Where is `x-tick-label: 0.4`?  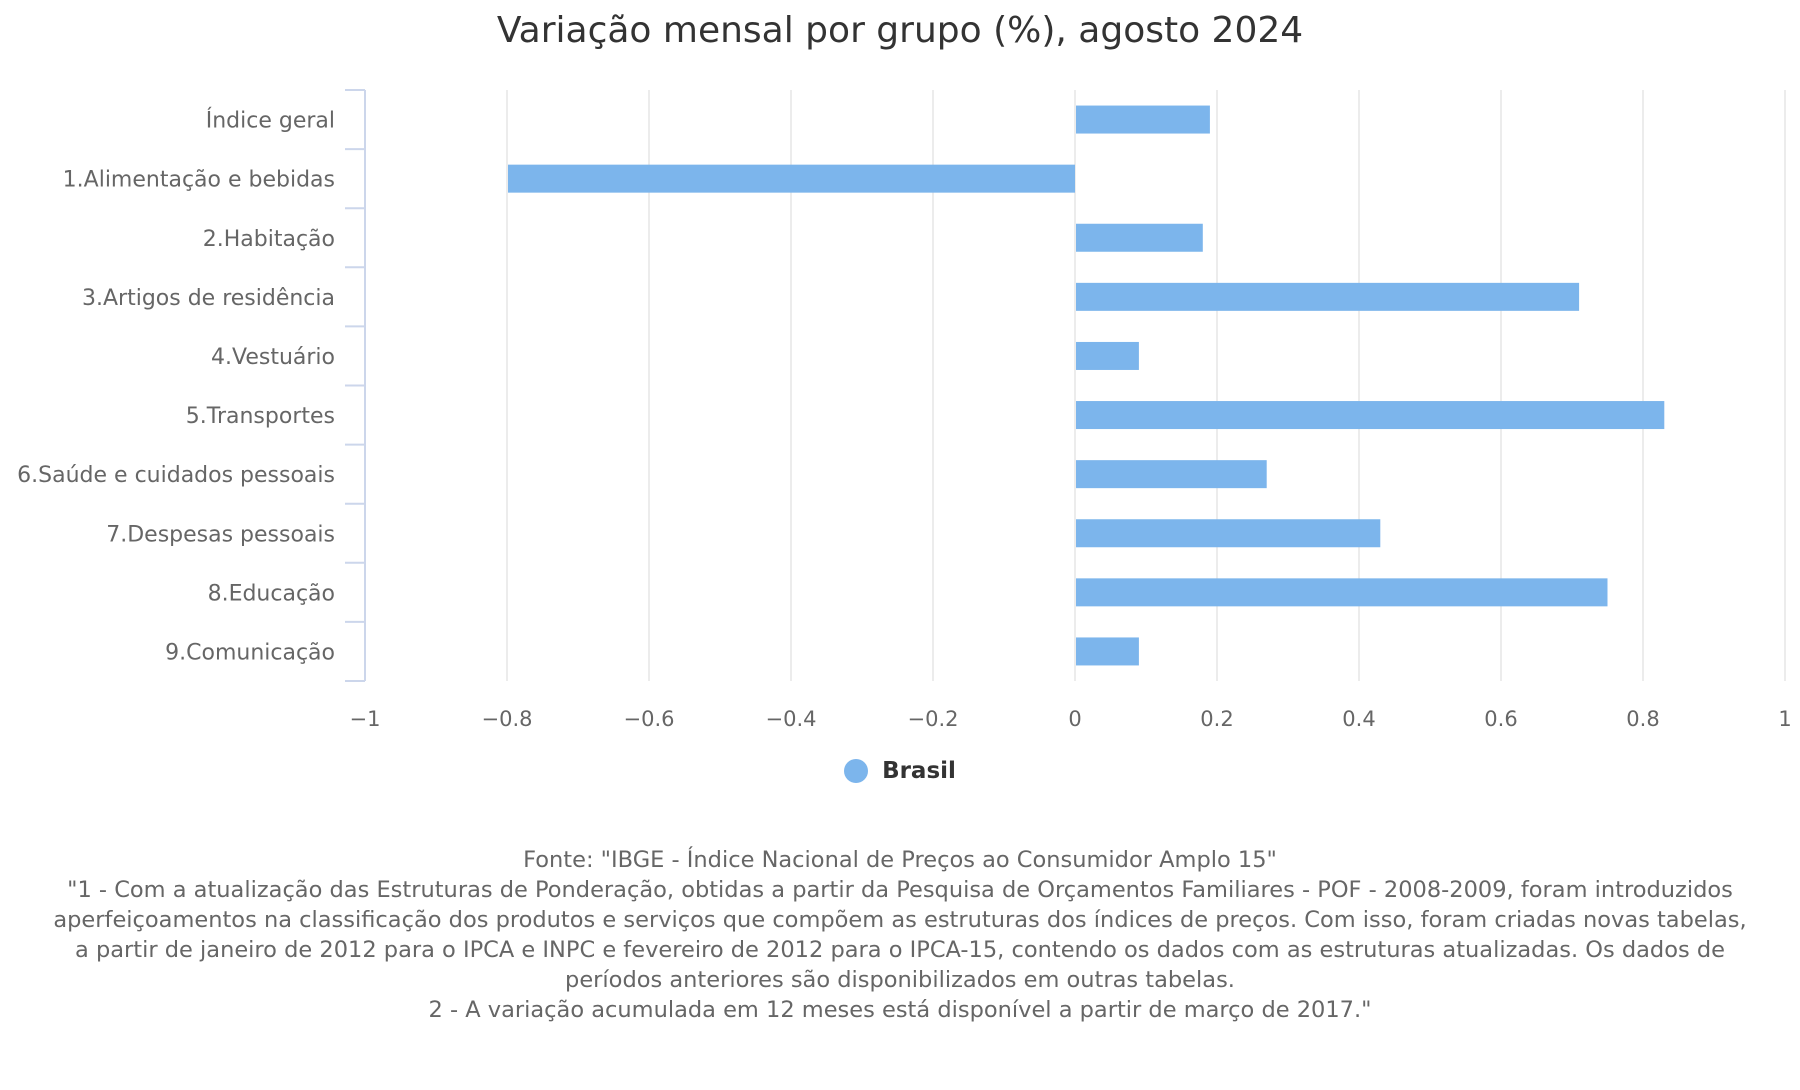 x-tick-label: 0.4 is located at coordinates (1358, 719).